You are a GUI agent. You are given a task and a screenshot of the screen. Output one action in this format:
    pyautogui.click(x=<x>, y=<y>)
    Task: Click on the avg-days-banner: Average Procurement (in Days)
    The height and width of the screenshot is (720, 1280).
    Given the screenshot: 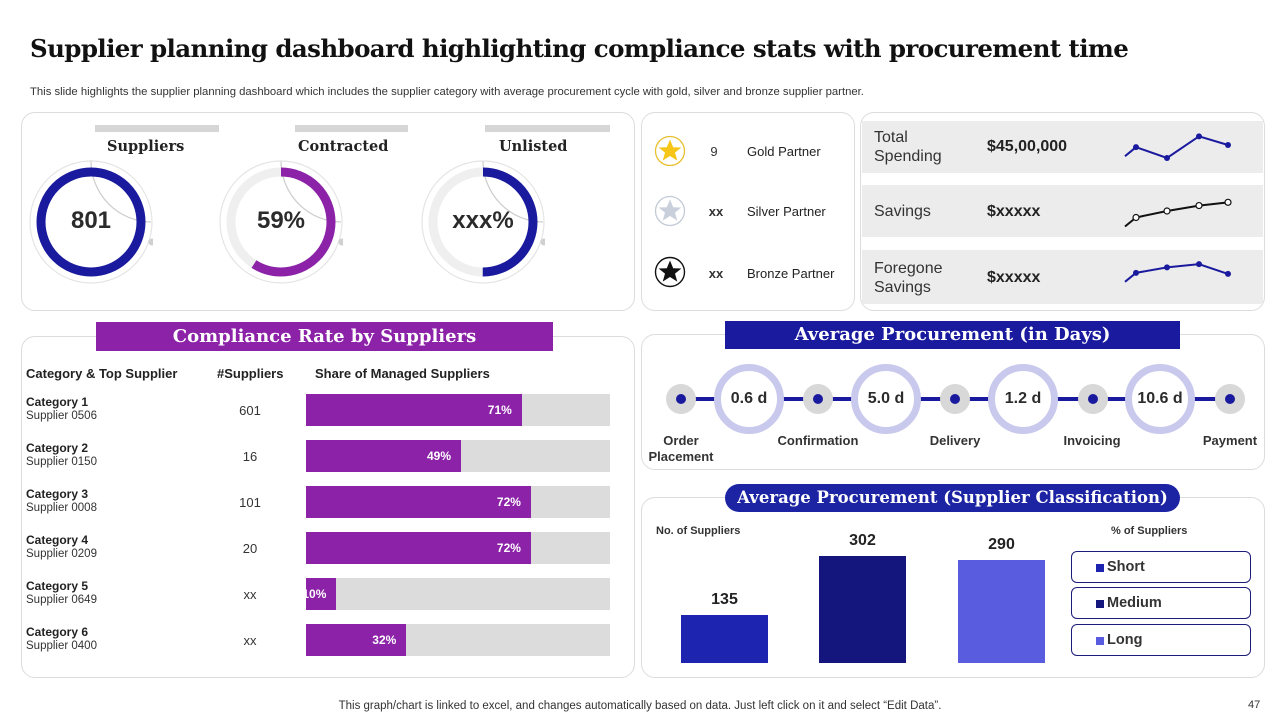 What is the action you would take?
    pyautogui.click(x=952, y=335)
    